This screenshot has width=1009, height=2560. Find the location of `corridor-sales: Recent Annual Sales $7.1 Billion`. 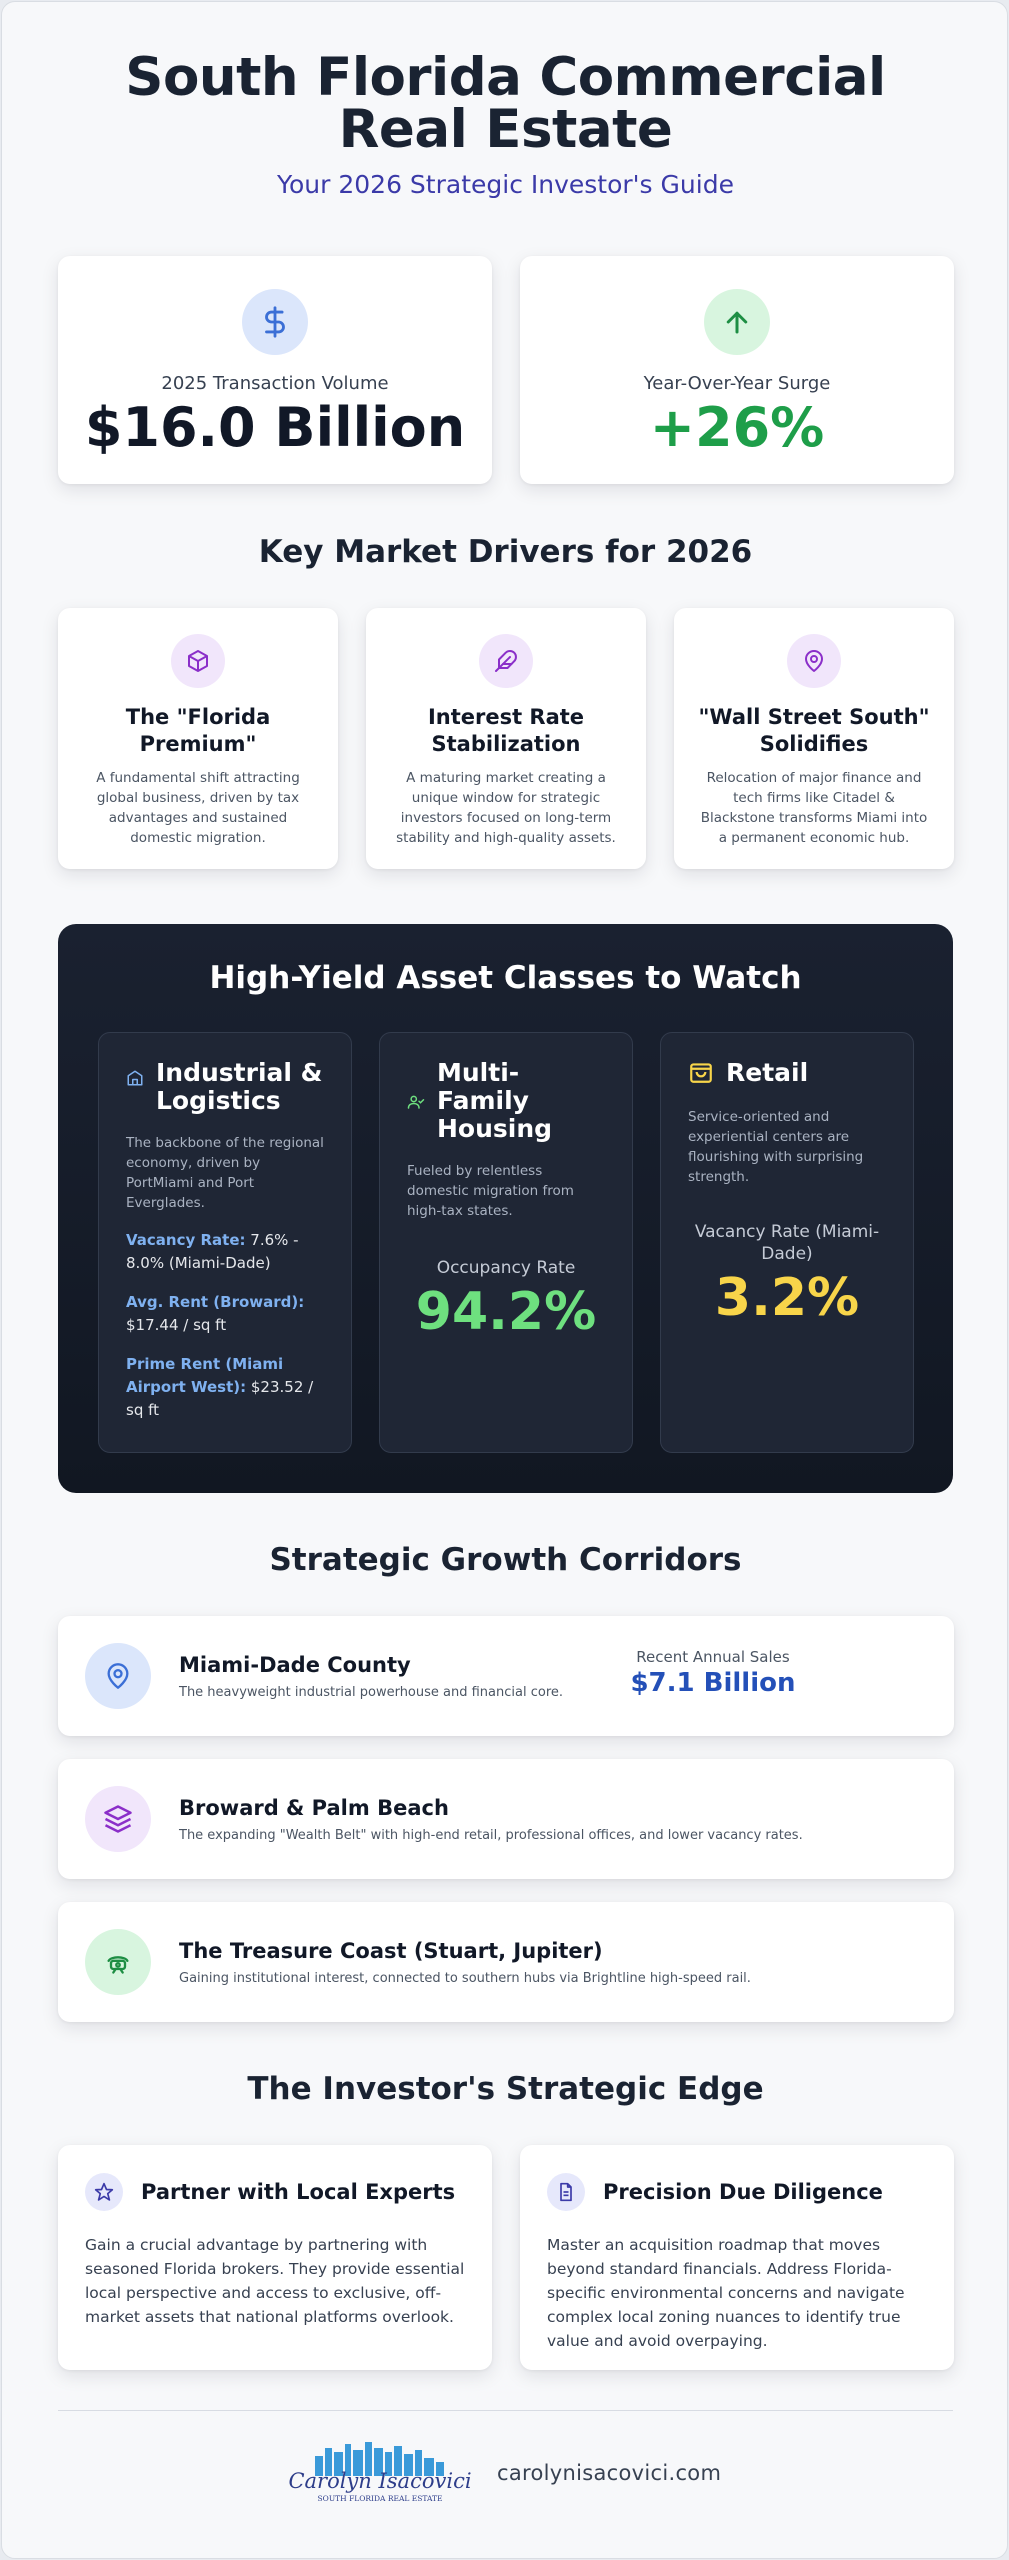

corridor-sales: Recent Annual Sales $7.1 Billion is located at coordinates (713, 1673).